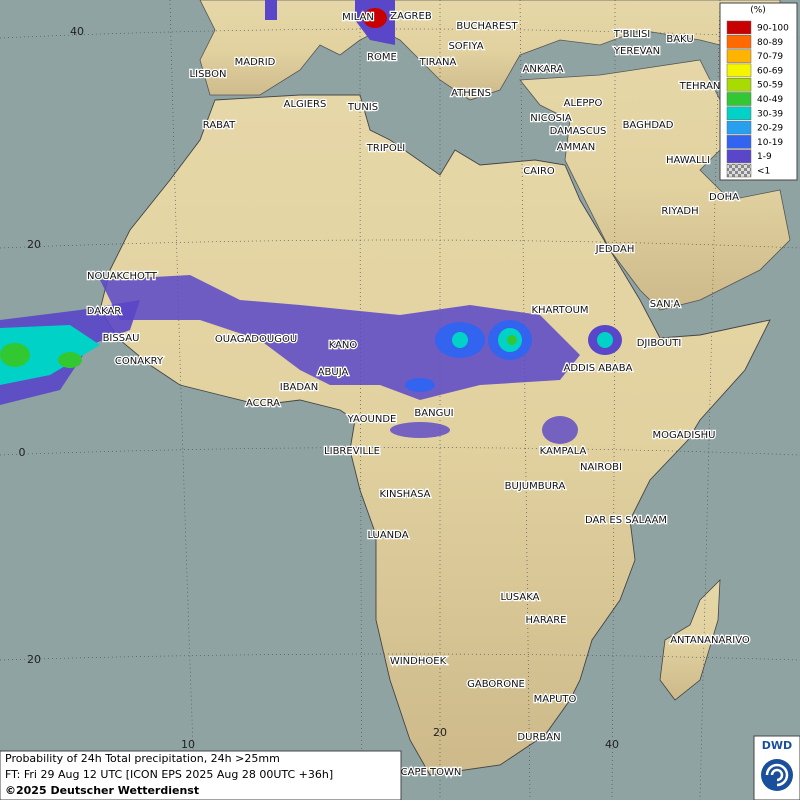  What do you see at coordinates (545, 620) in the screenshot?
I see `city-label: HARARE` at bounding box center [545, 620].